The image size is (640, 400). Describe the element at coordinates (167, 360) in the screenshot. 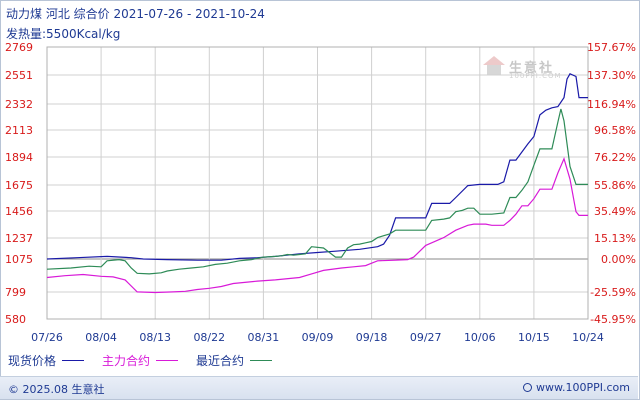

I see `legend-line-main` at that location.